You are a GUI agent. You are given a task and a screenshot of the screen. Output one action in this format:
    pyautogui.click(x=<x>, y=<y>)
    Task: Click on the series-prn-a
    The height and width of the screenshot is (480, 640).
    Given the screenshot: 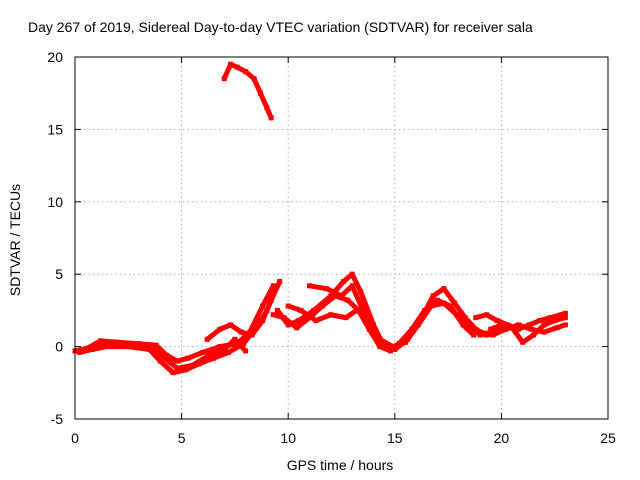 What is the action you would take?
    pyautogui.click(x=247, y=91)
    